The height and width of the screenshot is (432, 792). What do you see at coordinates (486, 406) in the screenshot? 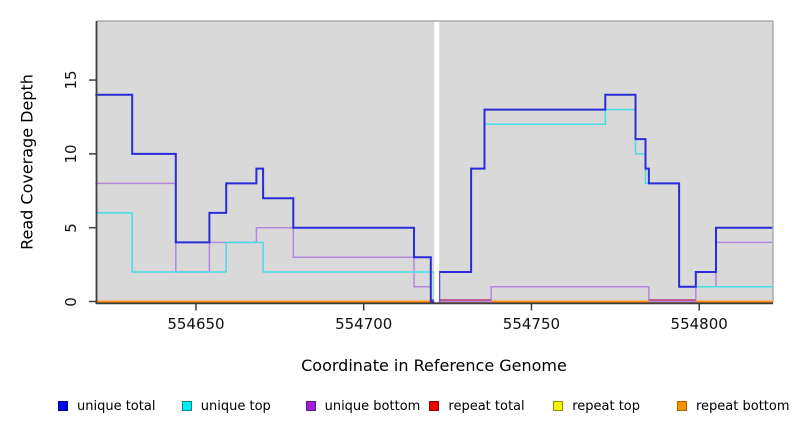
I see `legend-label: repeat total` at bounding box center [486, 406].